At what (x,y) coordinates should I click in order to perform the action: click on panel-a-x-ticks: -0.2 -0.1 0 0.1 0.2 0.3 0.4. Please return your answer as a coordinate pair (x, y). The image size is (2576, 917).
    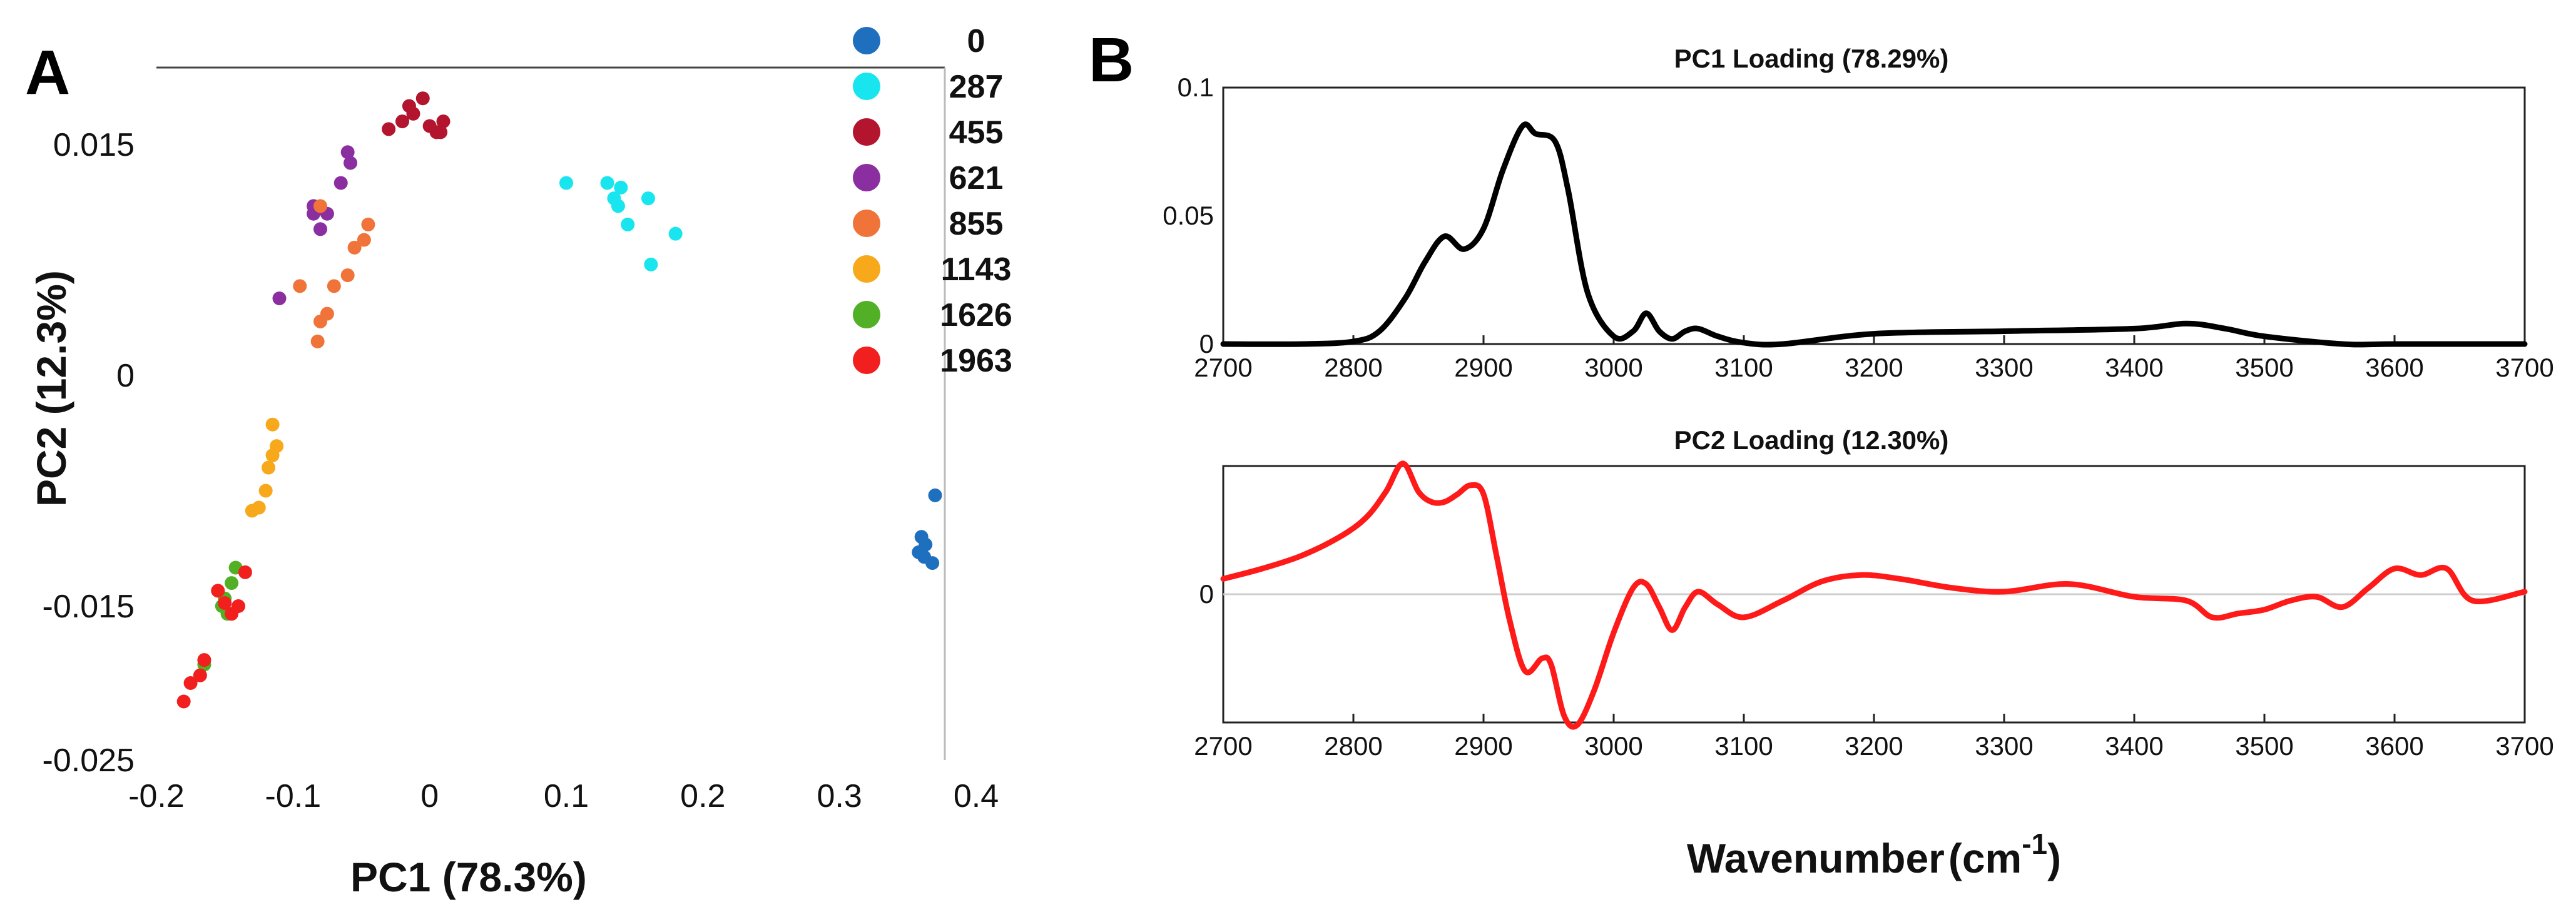
    Looking at the image, I should click on (563, 796).